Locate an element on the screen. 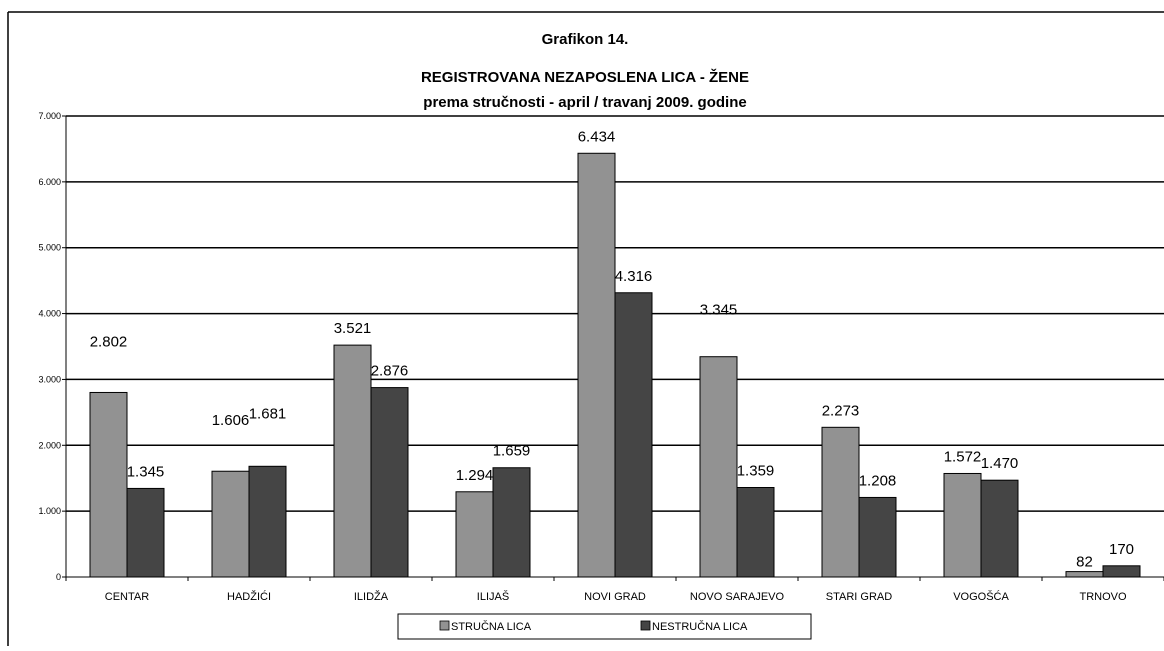  data-label-nestručna-lica-ilidža: 2.876 is located at coordinates (390, 371).